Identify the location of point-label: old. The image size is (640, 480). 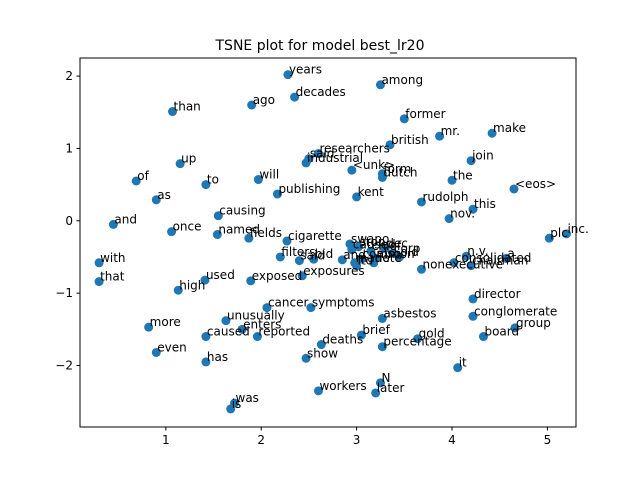
(410, 252).